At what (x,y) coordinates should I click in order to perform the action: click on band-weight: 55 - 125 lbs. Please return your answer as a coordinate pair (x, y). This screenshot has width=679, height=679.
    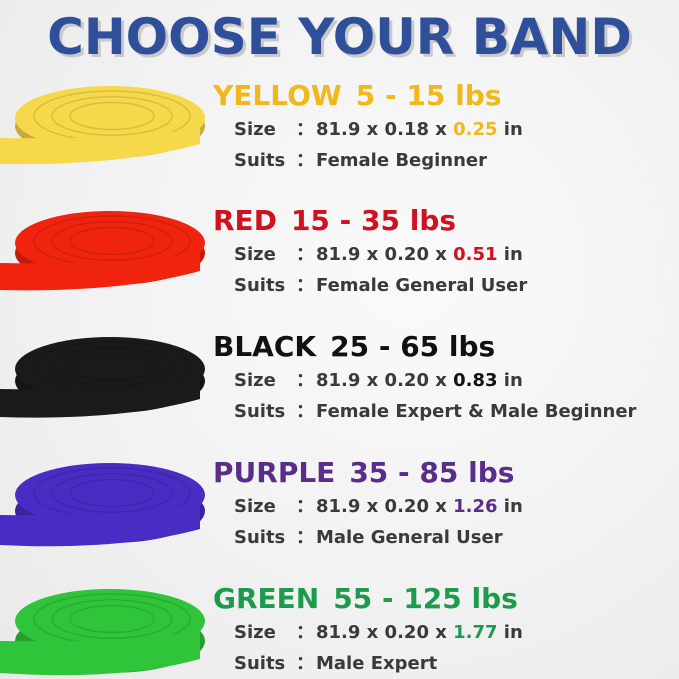
    Looking at the image, I should click on (425, 598).